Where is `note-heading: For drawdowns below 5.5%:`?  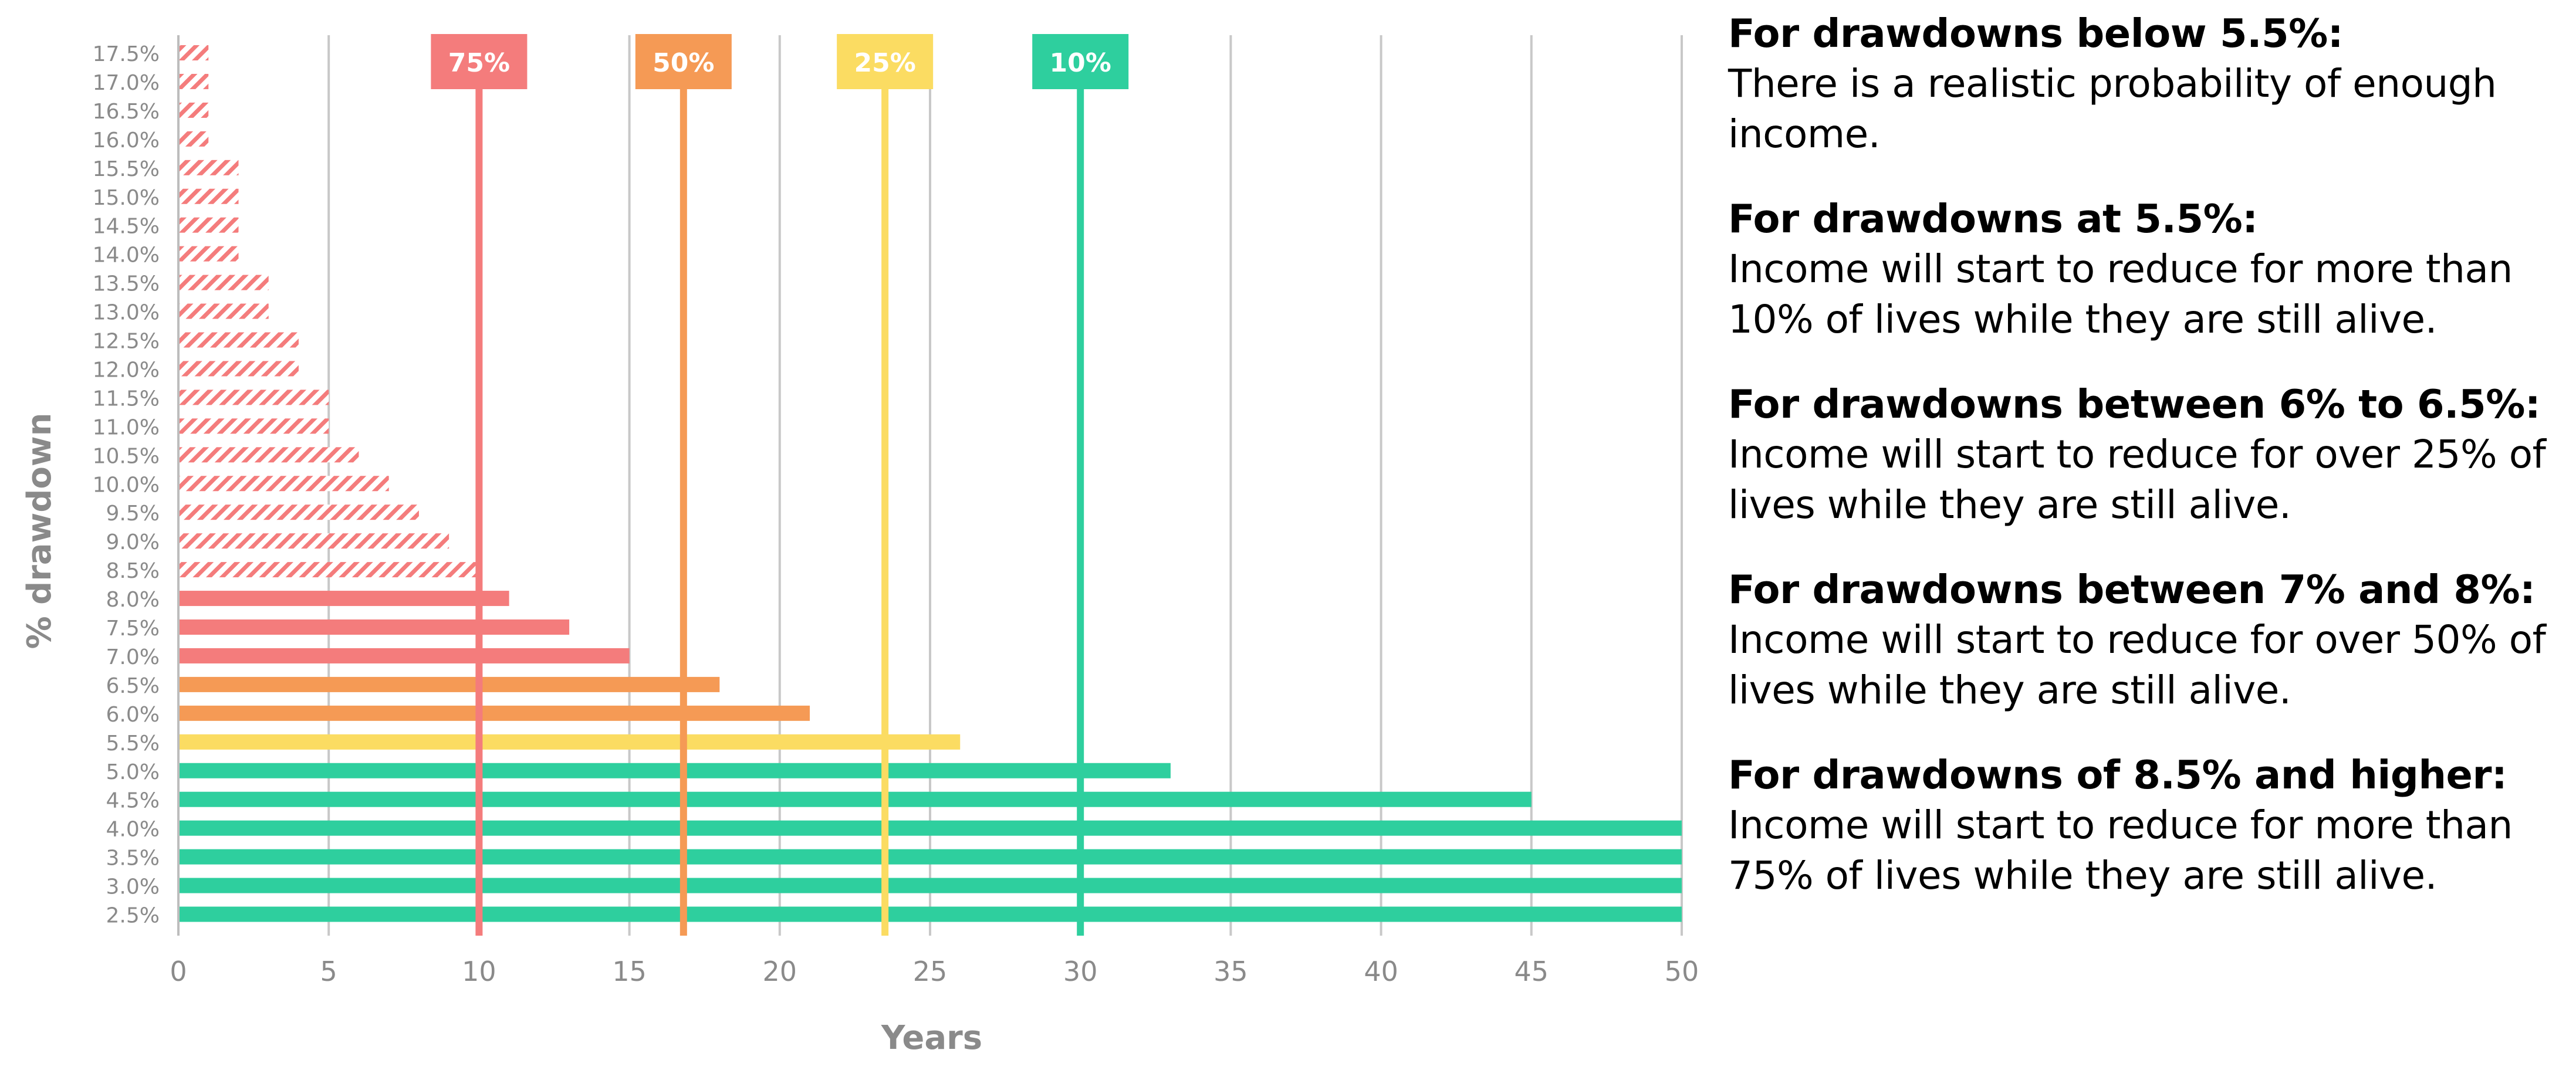
note-heading: For drawdowns below 5.5%: is located at coordinates (2036, 33).